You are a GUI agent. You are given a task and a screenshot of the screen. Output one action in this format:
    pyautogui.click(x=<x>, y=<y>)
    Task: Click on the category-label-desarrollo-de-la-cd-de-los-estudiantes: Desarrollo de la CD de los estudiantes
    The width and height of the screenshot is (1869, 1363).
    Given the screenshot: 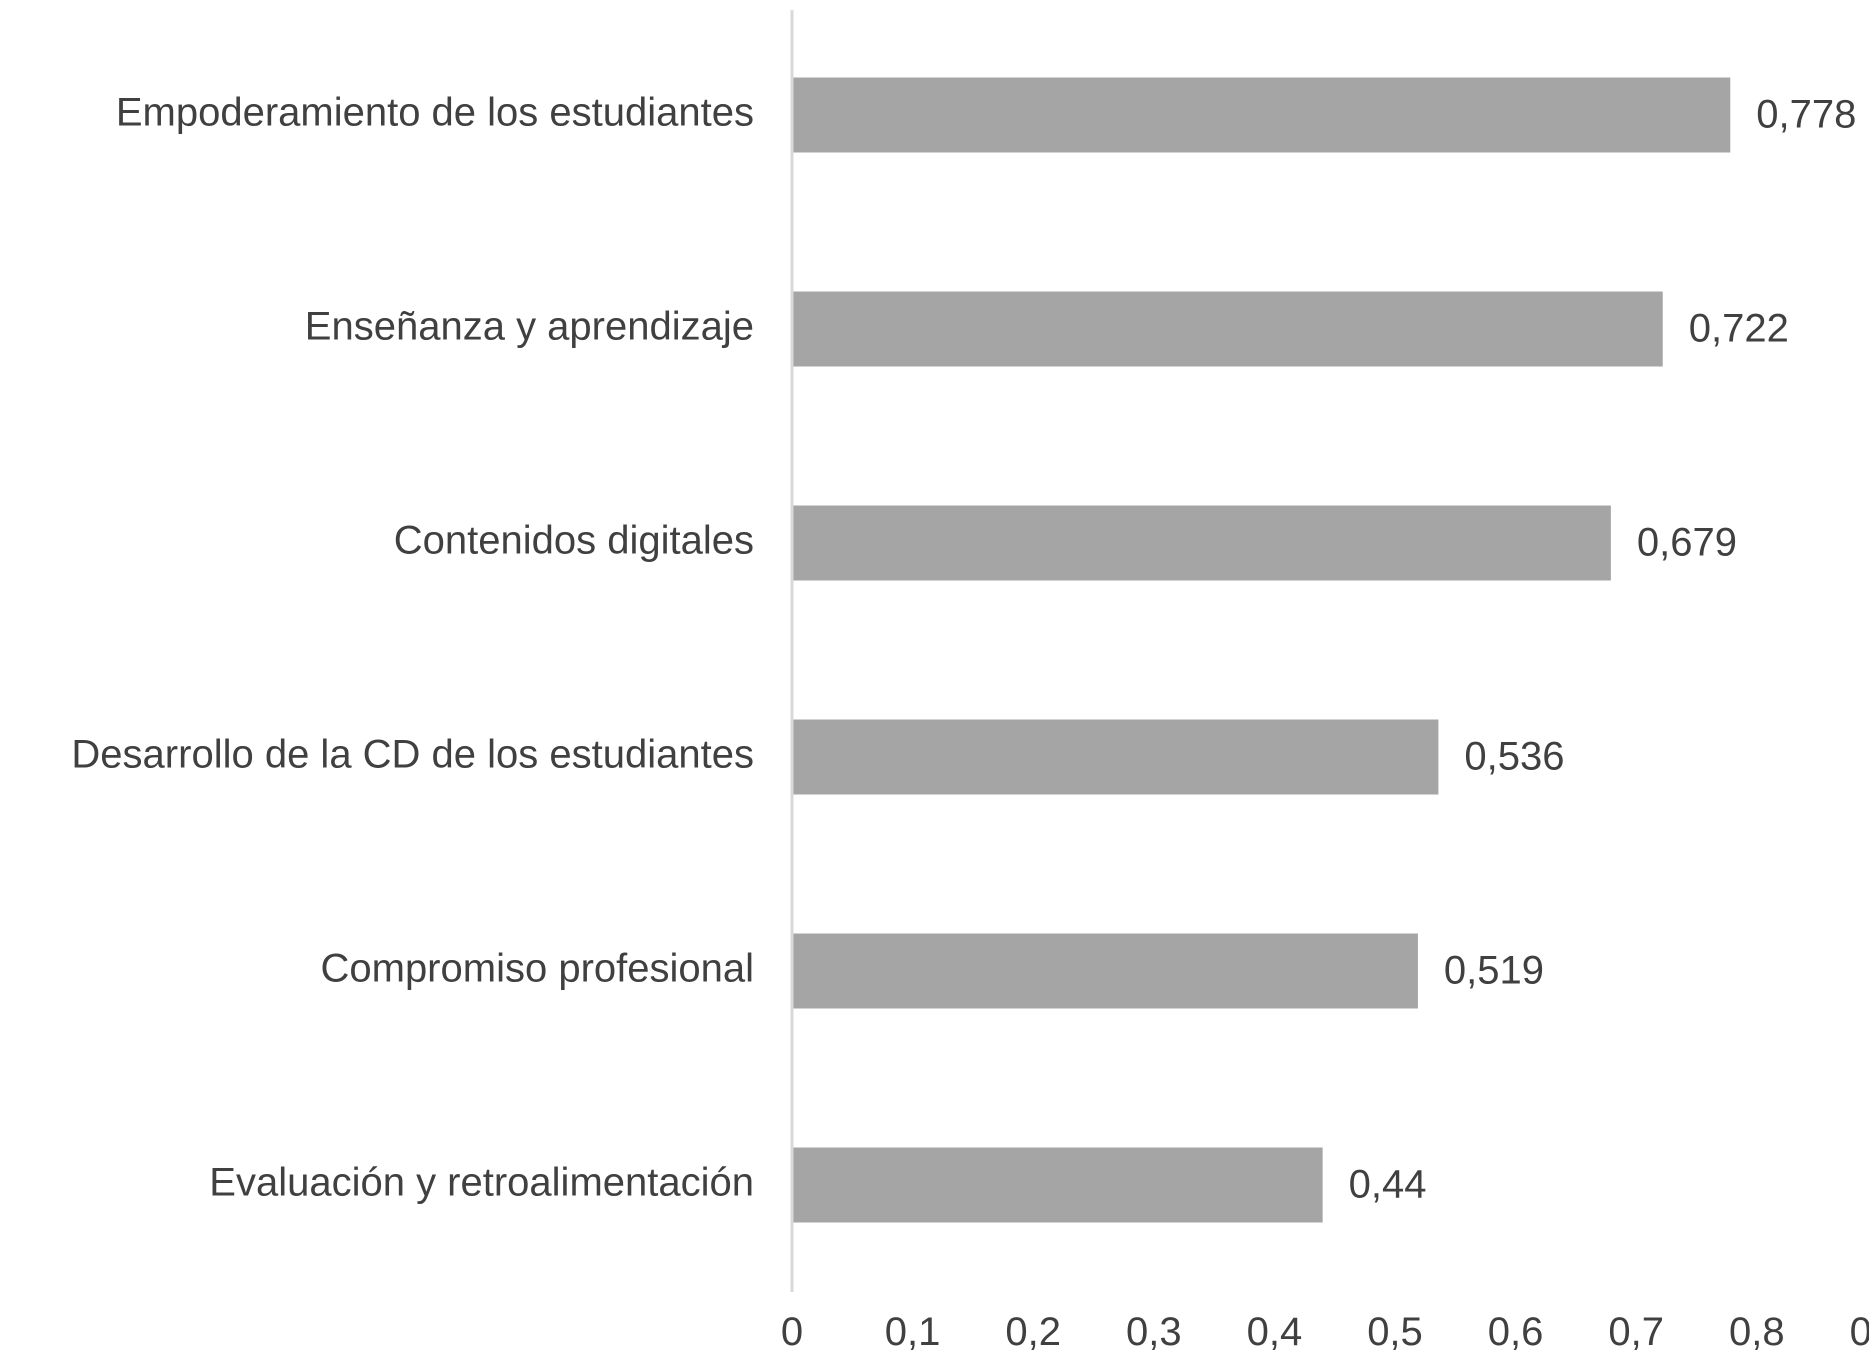 What is the action you would take?
    pyautogui.click(x=412, y=755)
    